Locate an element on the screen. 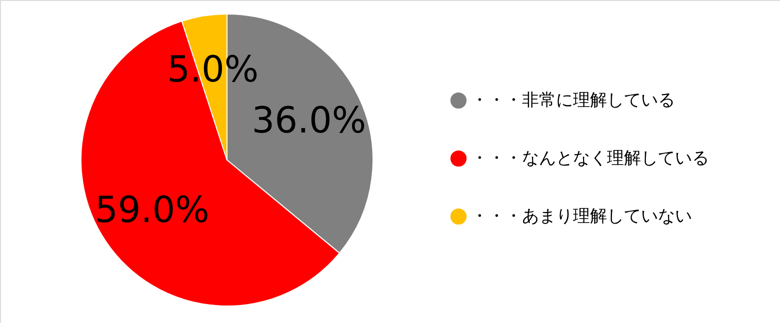 The height and width of the screenshot is (323, 780). data-label: 36.0% is located at coordinates (309, 121).